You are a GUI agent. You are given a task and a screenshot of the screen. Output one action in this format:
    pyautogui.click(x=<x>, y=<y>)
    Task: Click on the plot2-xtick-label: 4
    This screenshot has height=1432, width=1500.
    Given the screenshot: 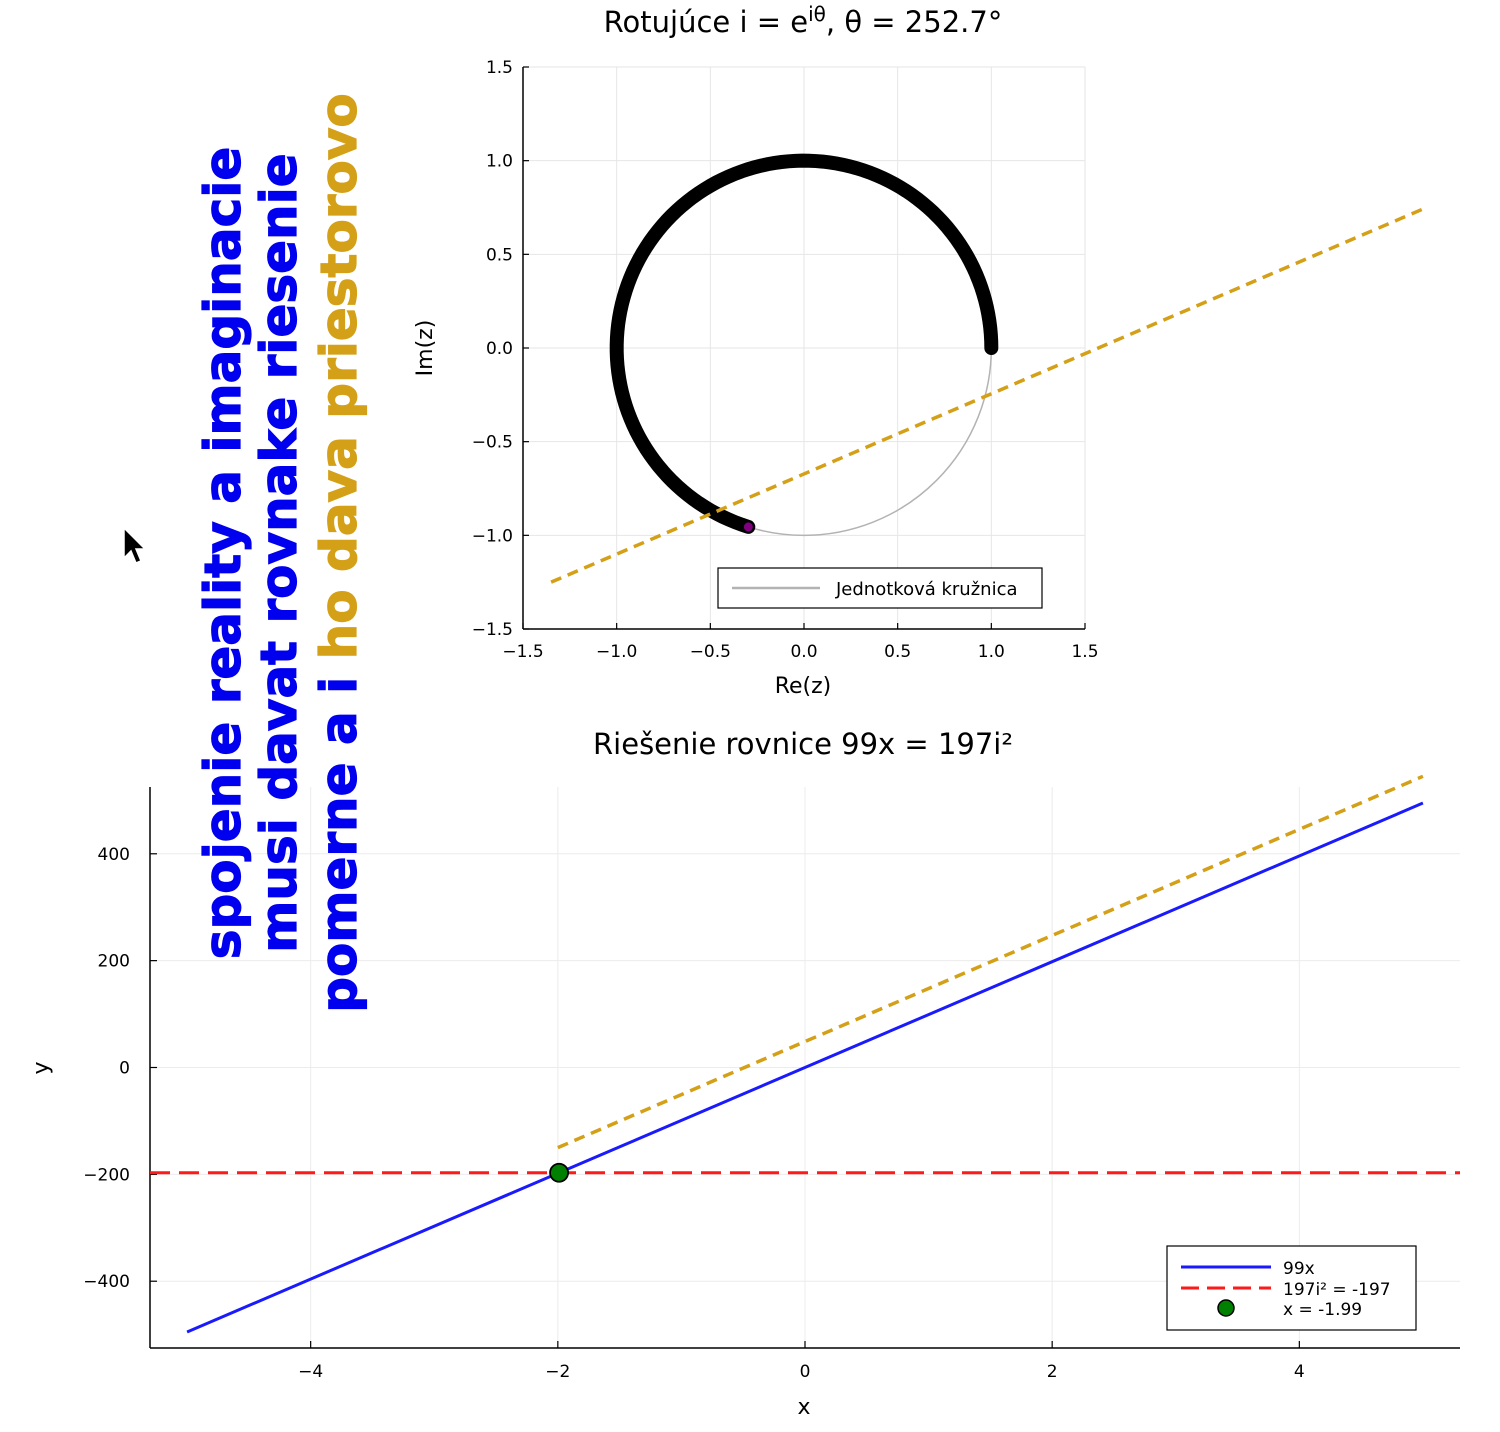 What is the action you would take?
    pyautogui.click(x=1299, y=1372)
    